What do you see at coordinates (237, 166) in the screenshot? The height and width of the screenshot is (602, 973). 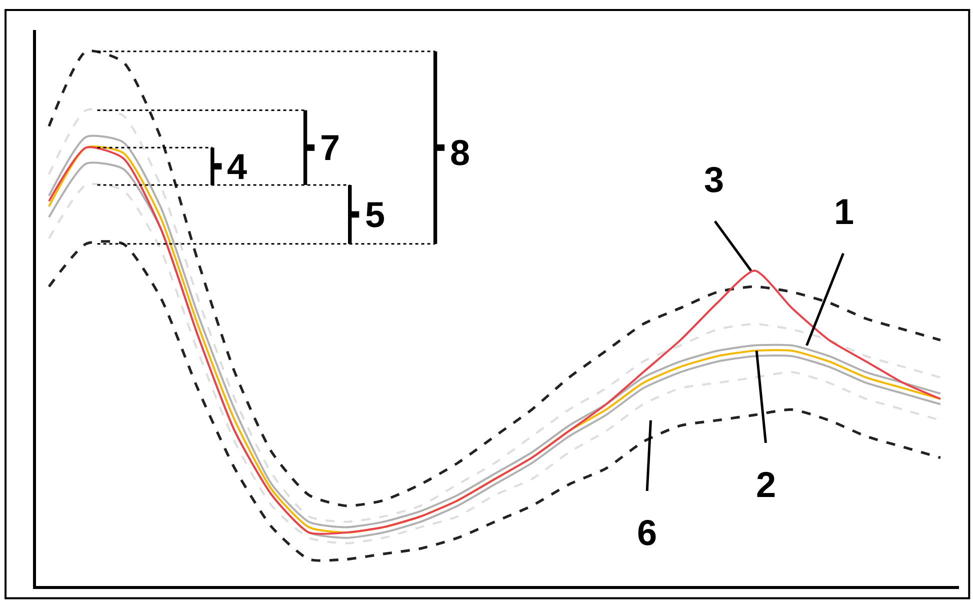 I see `annotation: 4` at bounding box center [237, 166].